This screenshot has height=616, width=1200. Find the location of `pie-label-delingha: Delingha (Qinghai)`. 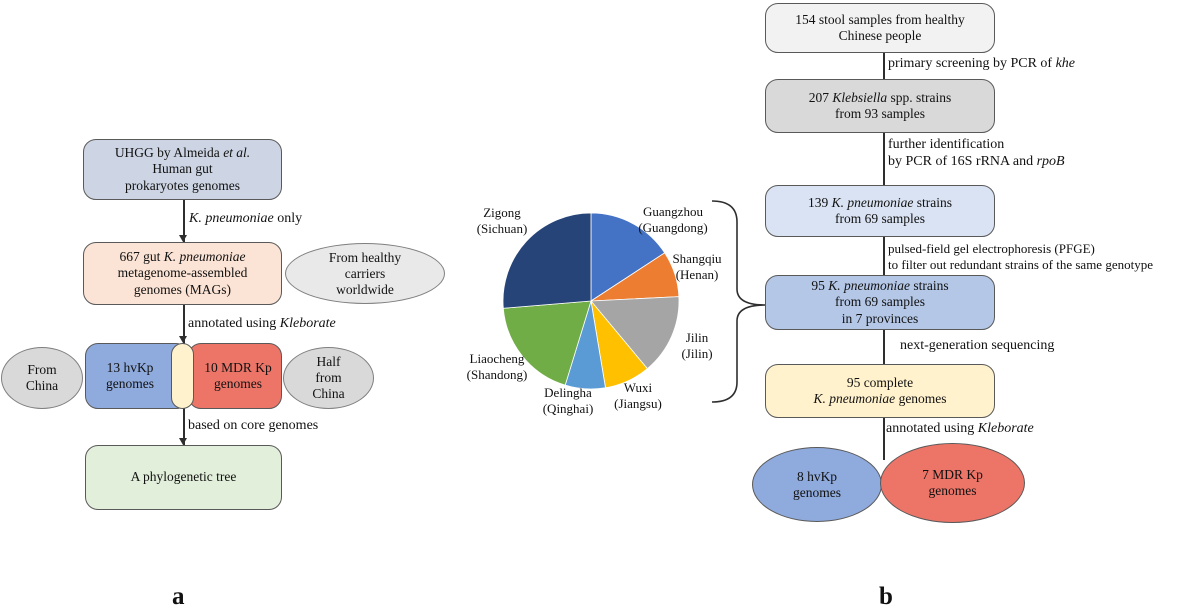

pie-label-delingha: Delingha (Qinghai) is located at coordinates (568, 400).